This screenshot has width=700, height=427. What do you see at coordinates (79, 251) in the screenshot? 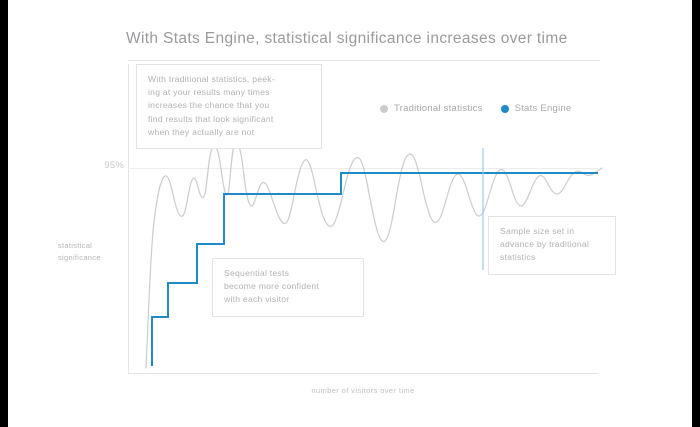
I see `y-axis-label: statistical significance` at bounding box center [79, 251].